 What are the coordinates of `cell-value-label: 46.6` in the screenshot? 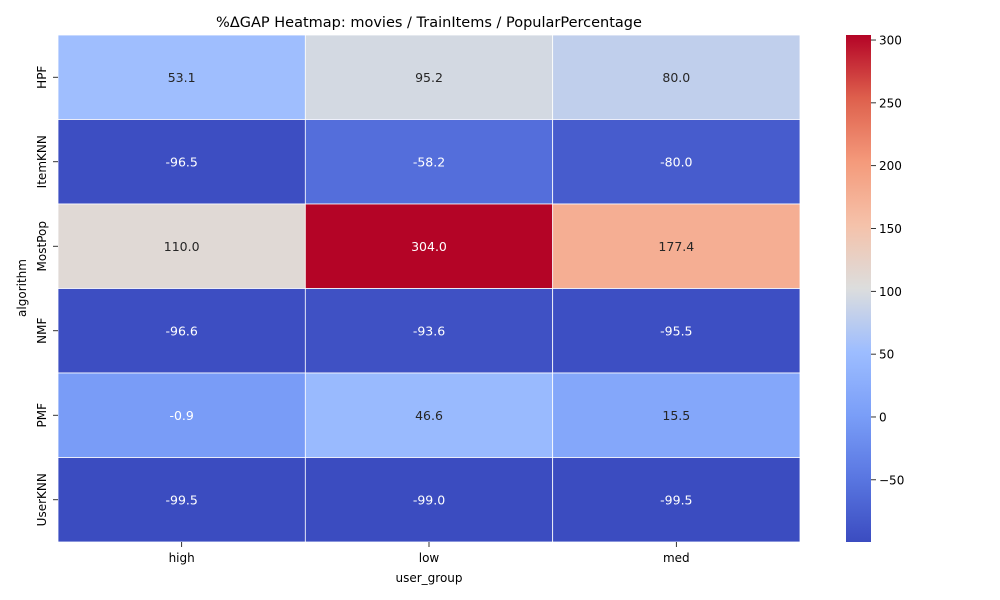 It's located at (429, 415).